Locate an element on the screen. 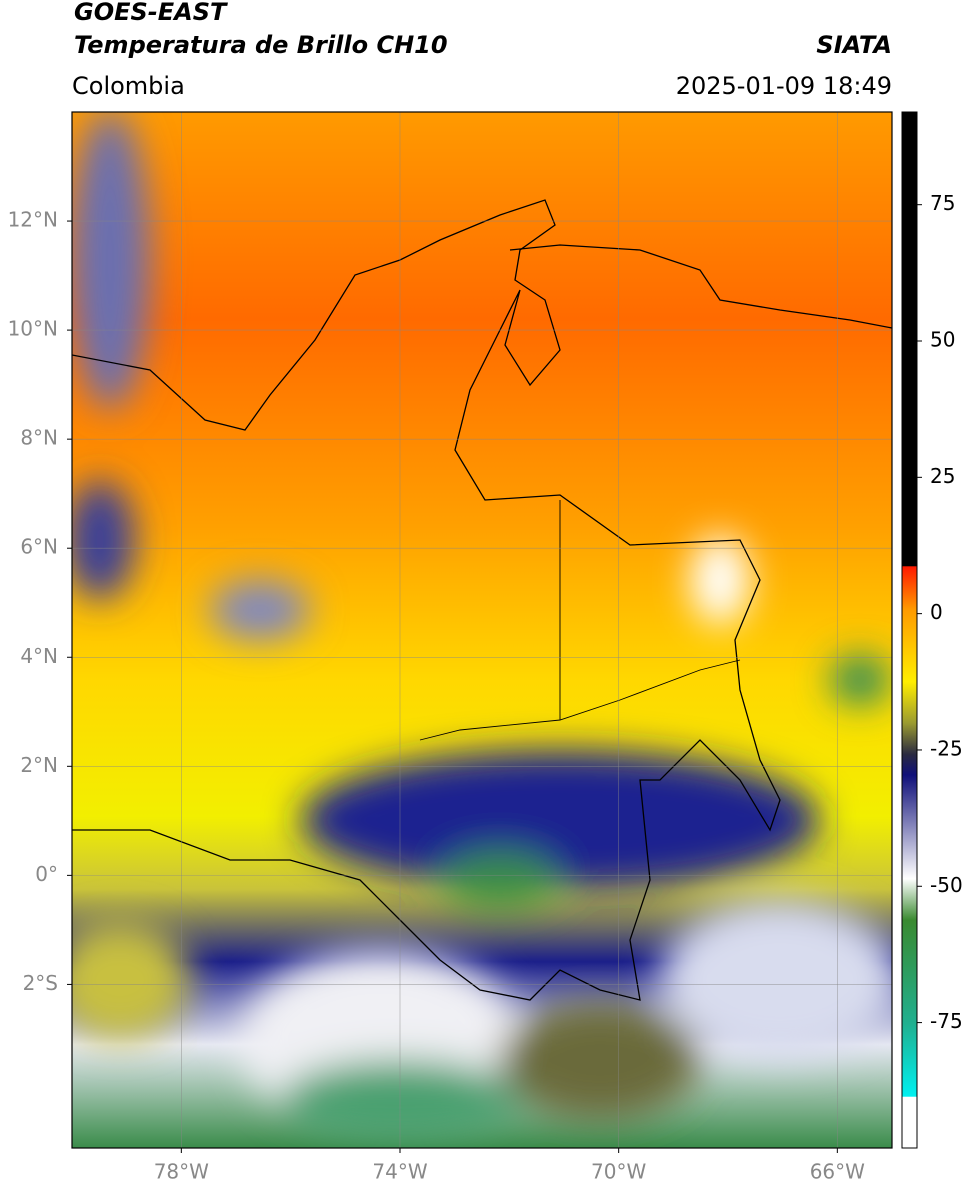 The width and height of the screenshot is (966, 1194). colorbar-label: 50 is located at coordinates (942, 340).